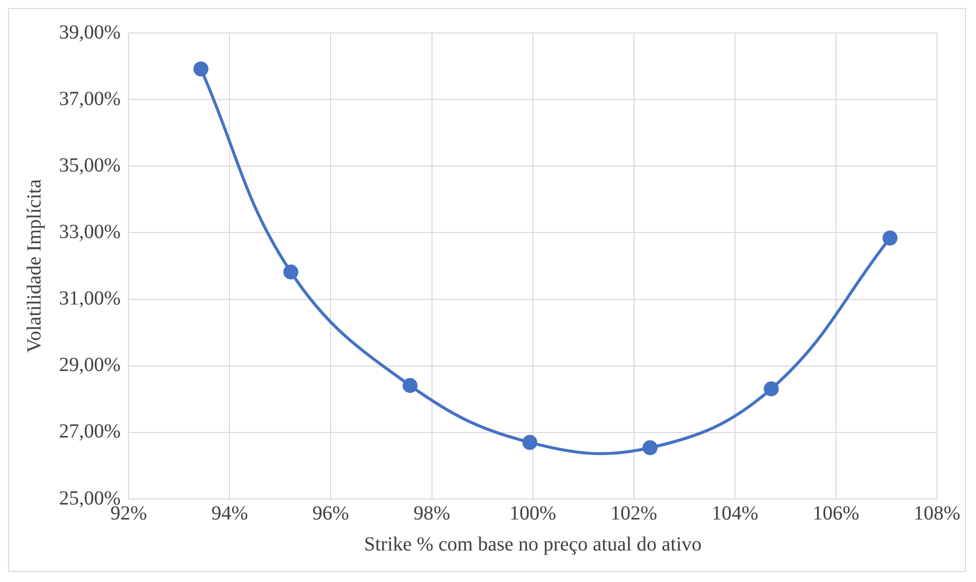 The image size is (976, 582). Describe the element at coordinates (89, 231) in the screenshot. I see `y-tick-label: 33,00%` at that location.